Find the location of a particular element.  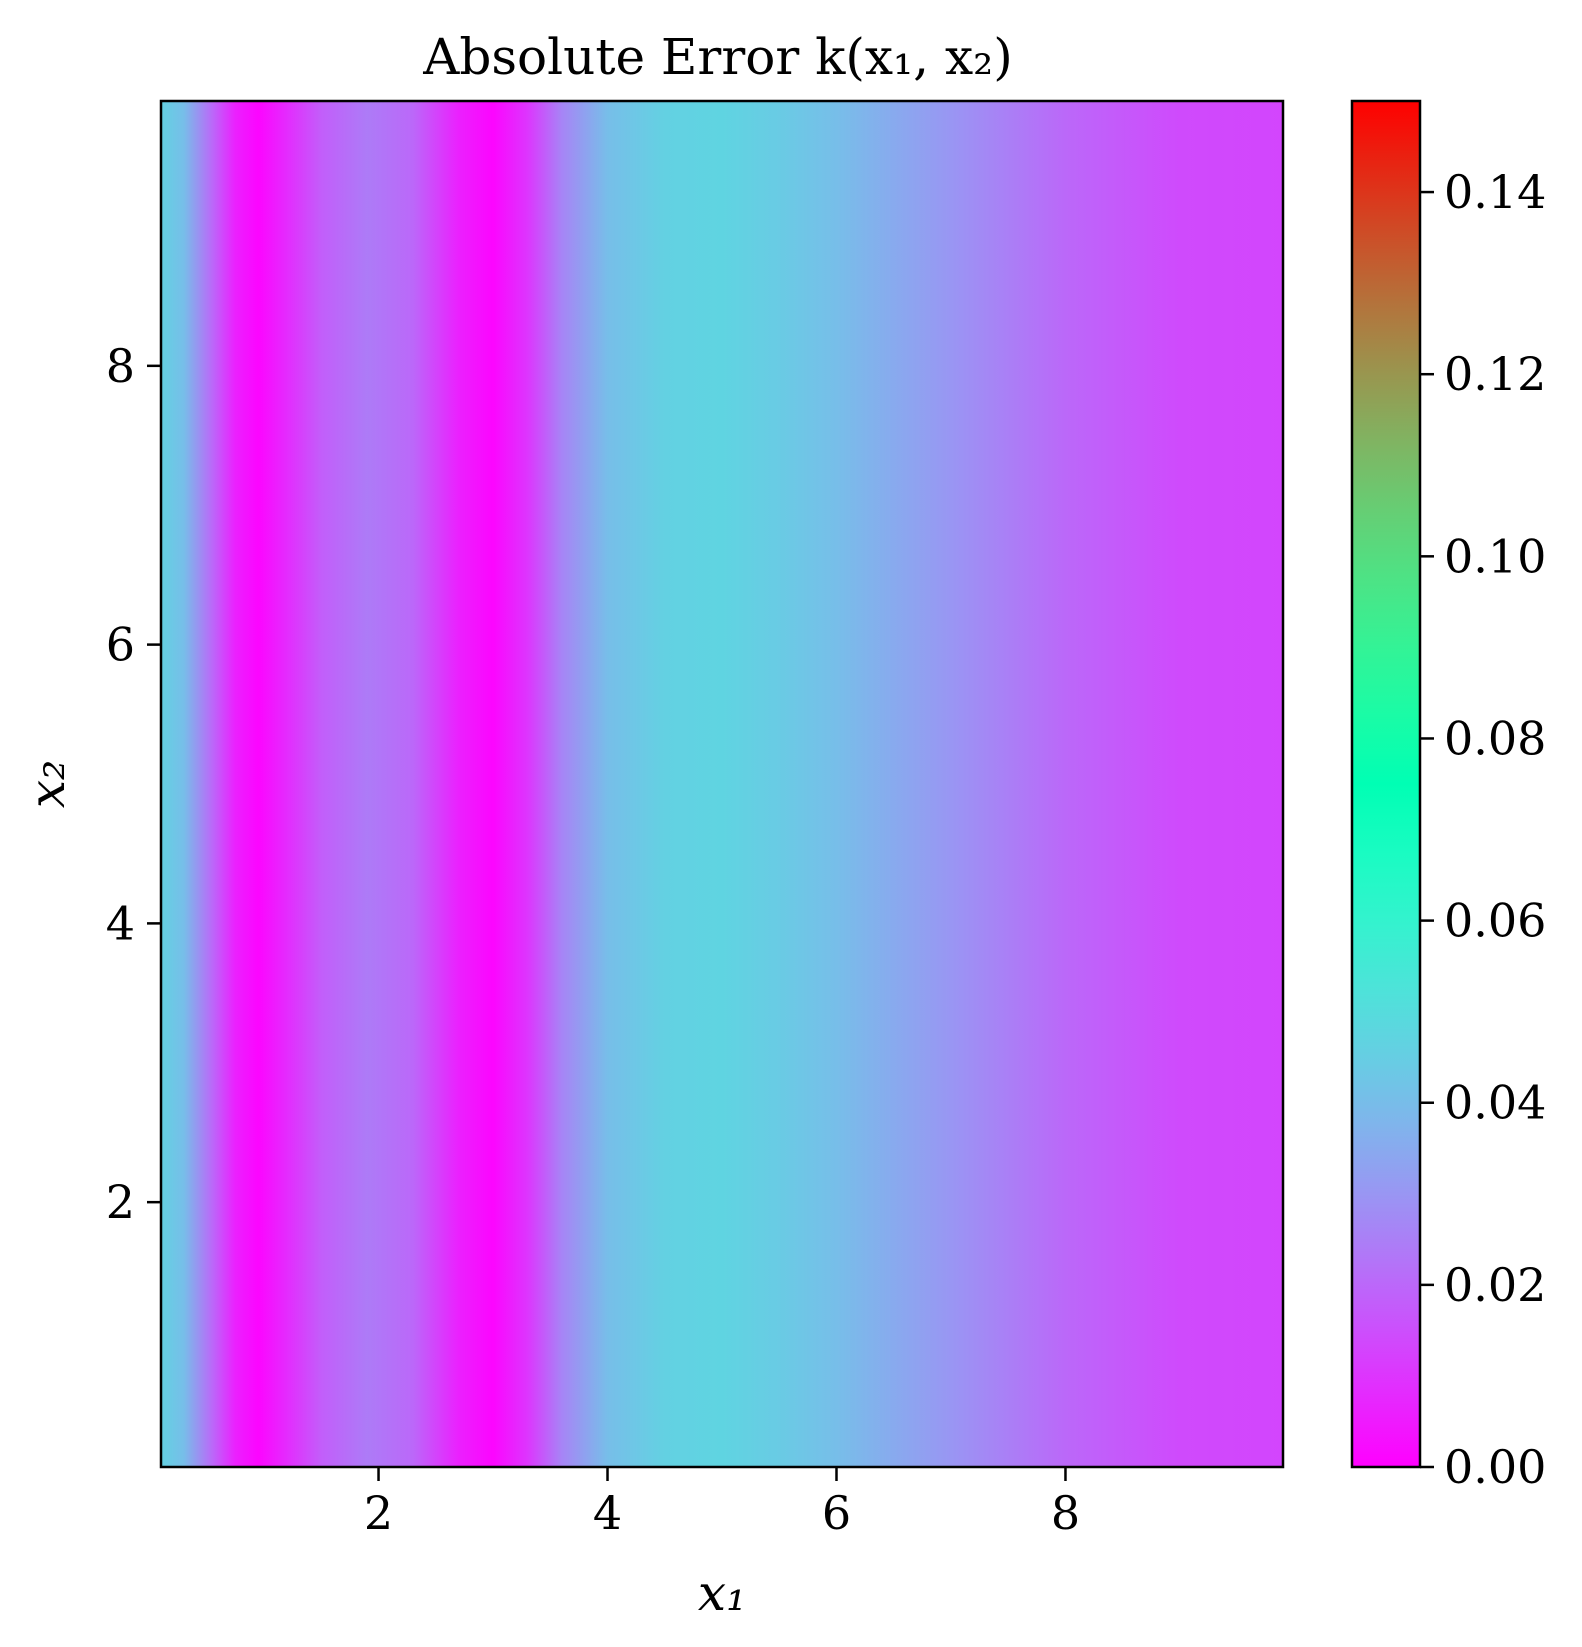

colorbar-tick-label: 0.14 is located at coordinates (1495, 192).